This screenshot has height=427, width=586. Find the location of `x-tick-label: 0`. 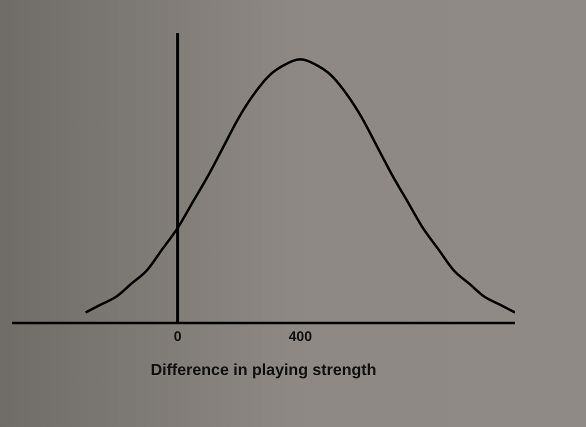

x-tick-label: 0 is located at coordinates (178, 336).